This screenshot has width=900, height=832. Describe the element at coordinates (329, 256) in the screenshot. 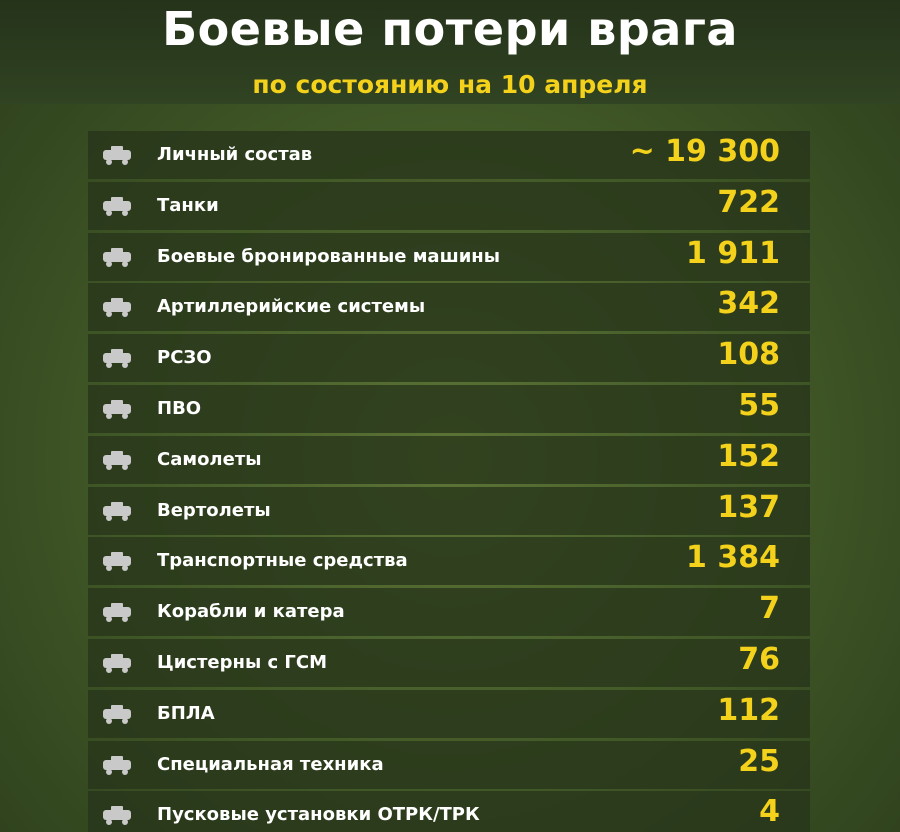

I see `row-label: Боевые бронированные машины` at that location.